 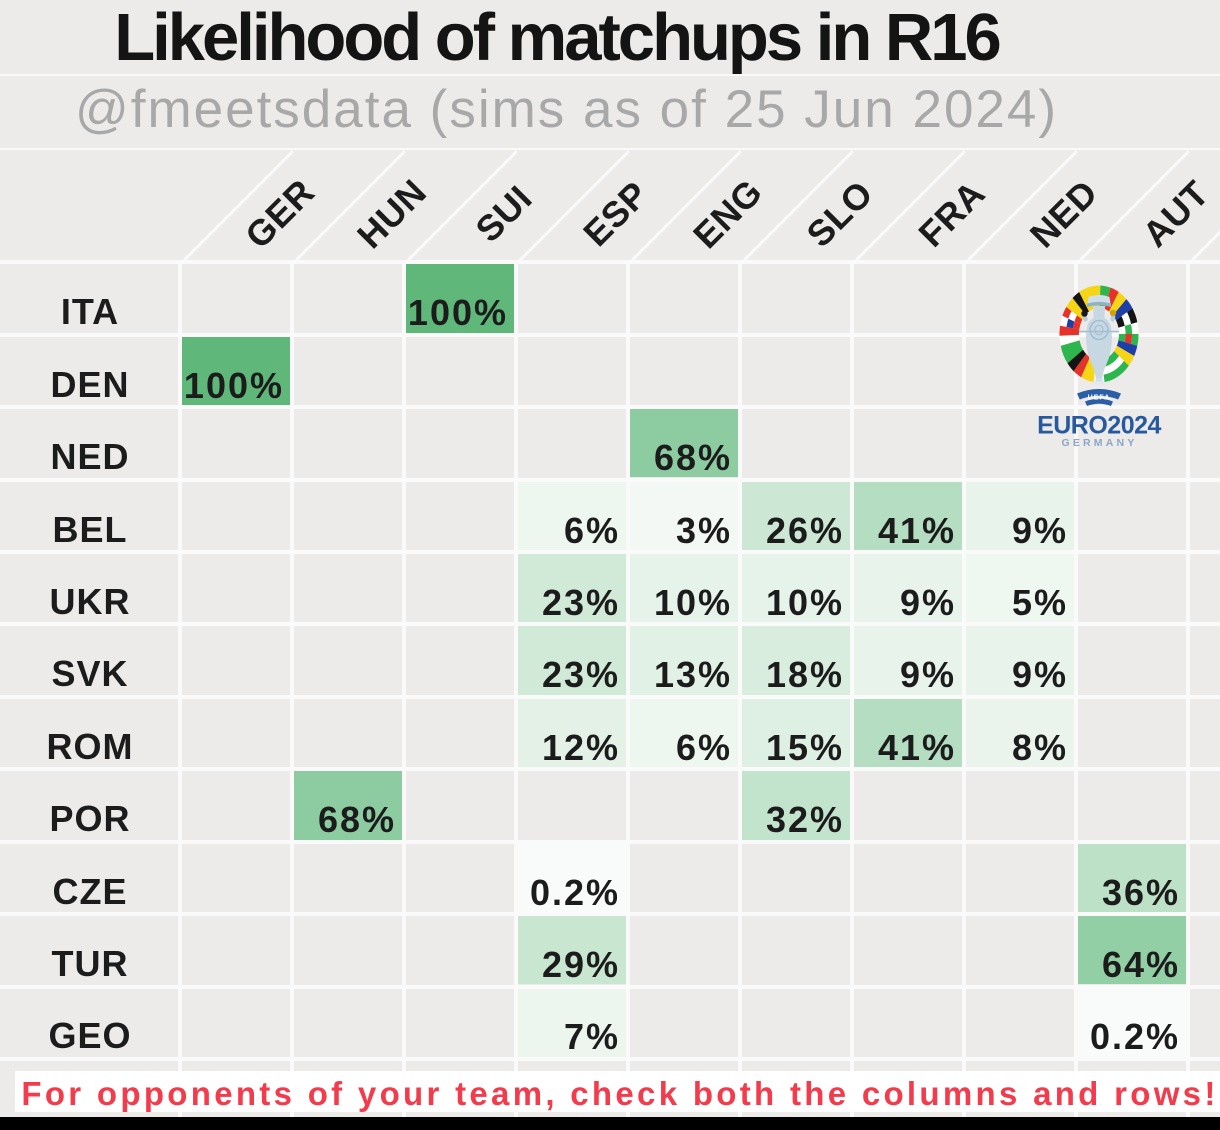 What do you see at coordinates (1099, 443) in the screenshot?
I see `svg-text: GERMANY` at bounding box center [1099, 443].